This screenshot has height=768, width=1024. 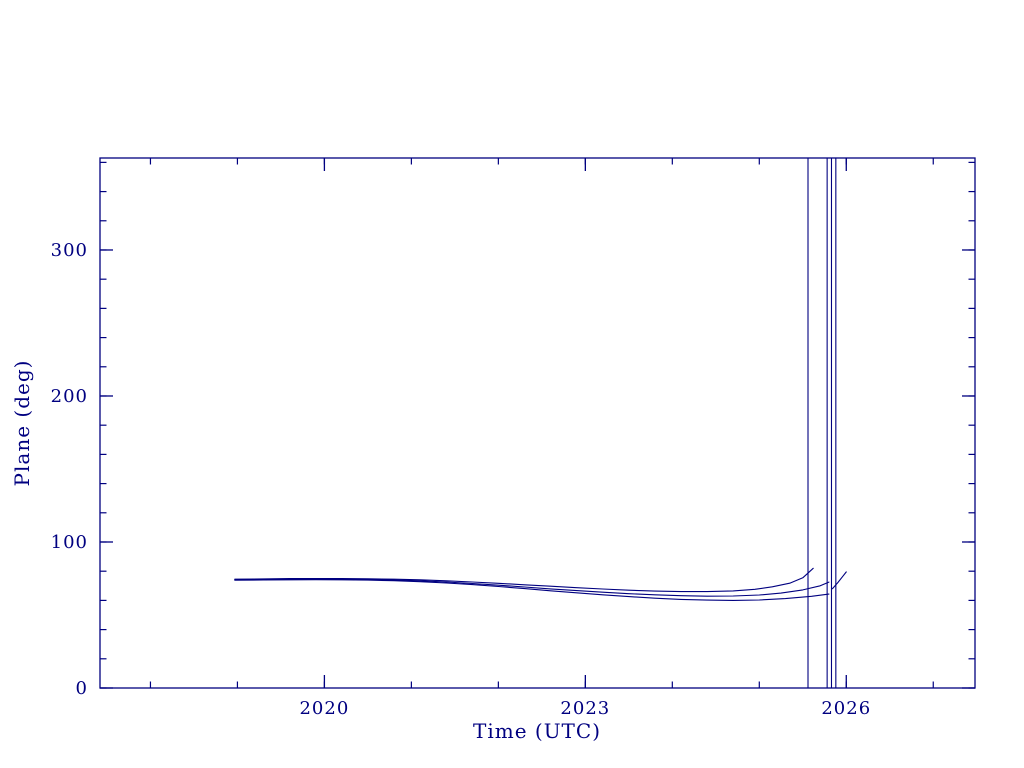 I want to click on y-tick-label: 300, so click(x=69, y=250).